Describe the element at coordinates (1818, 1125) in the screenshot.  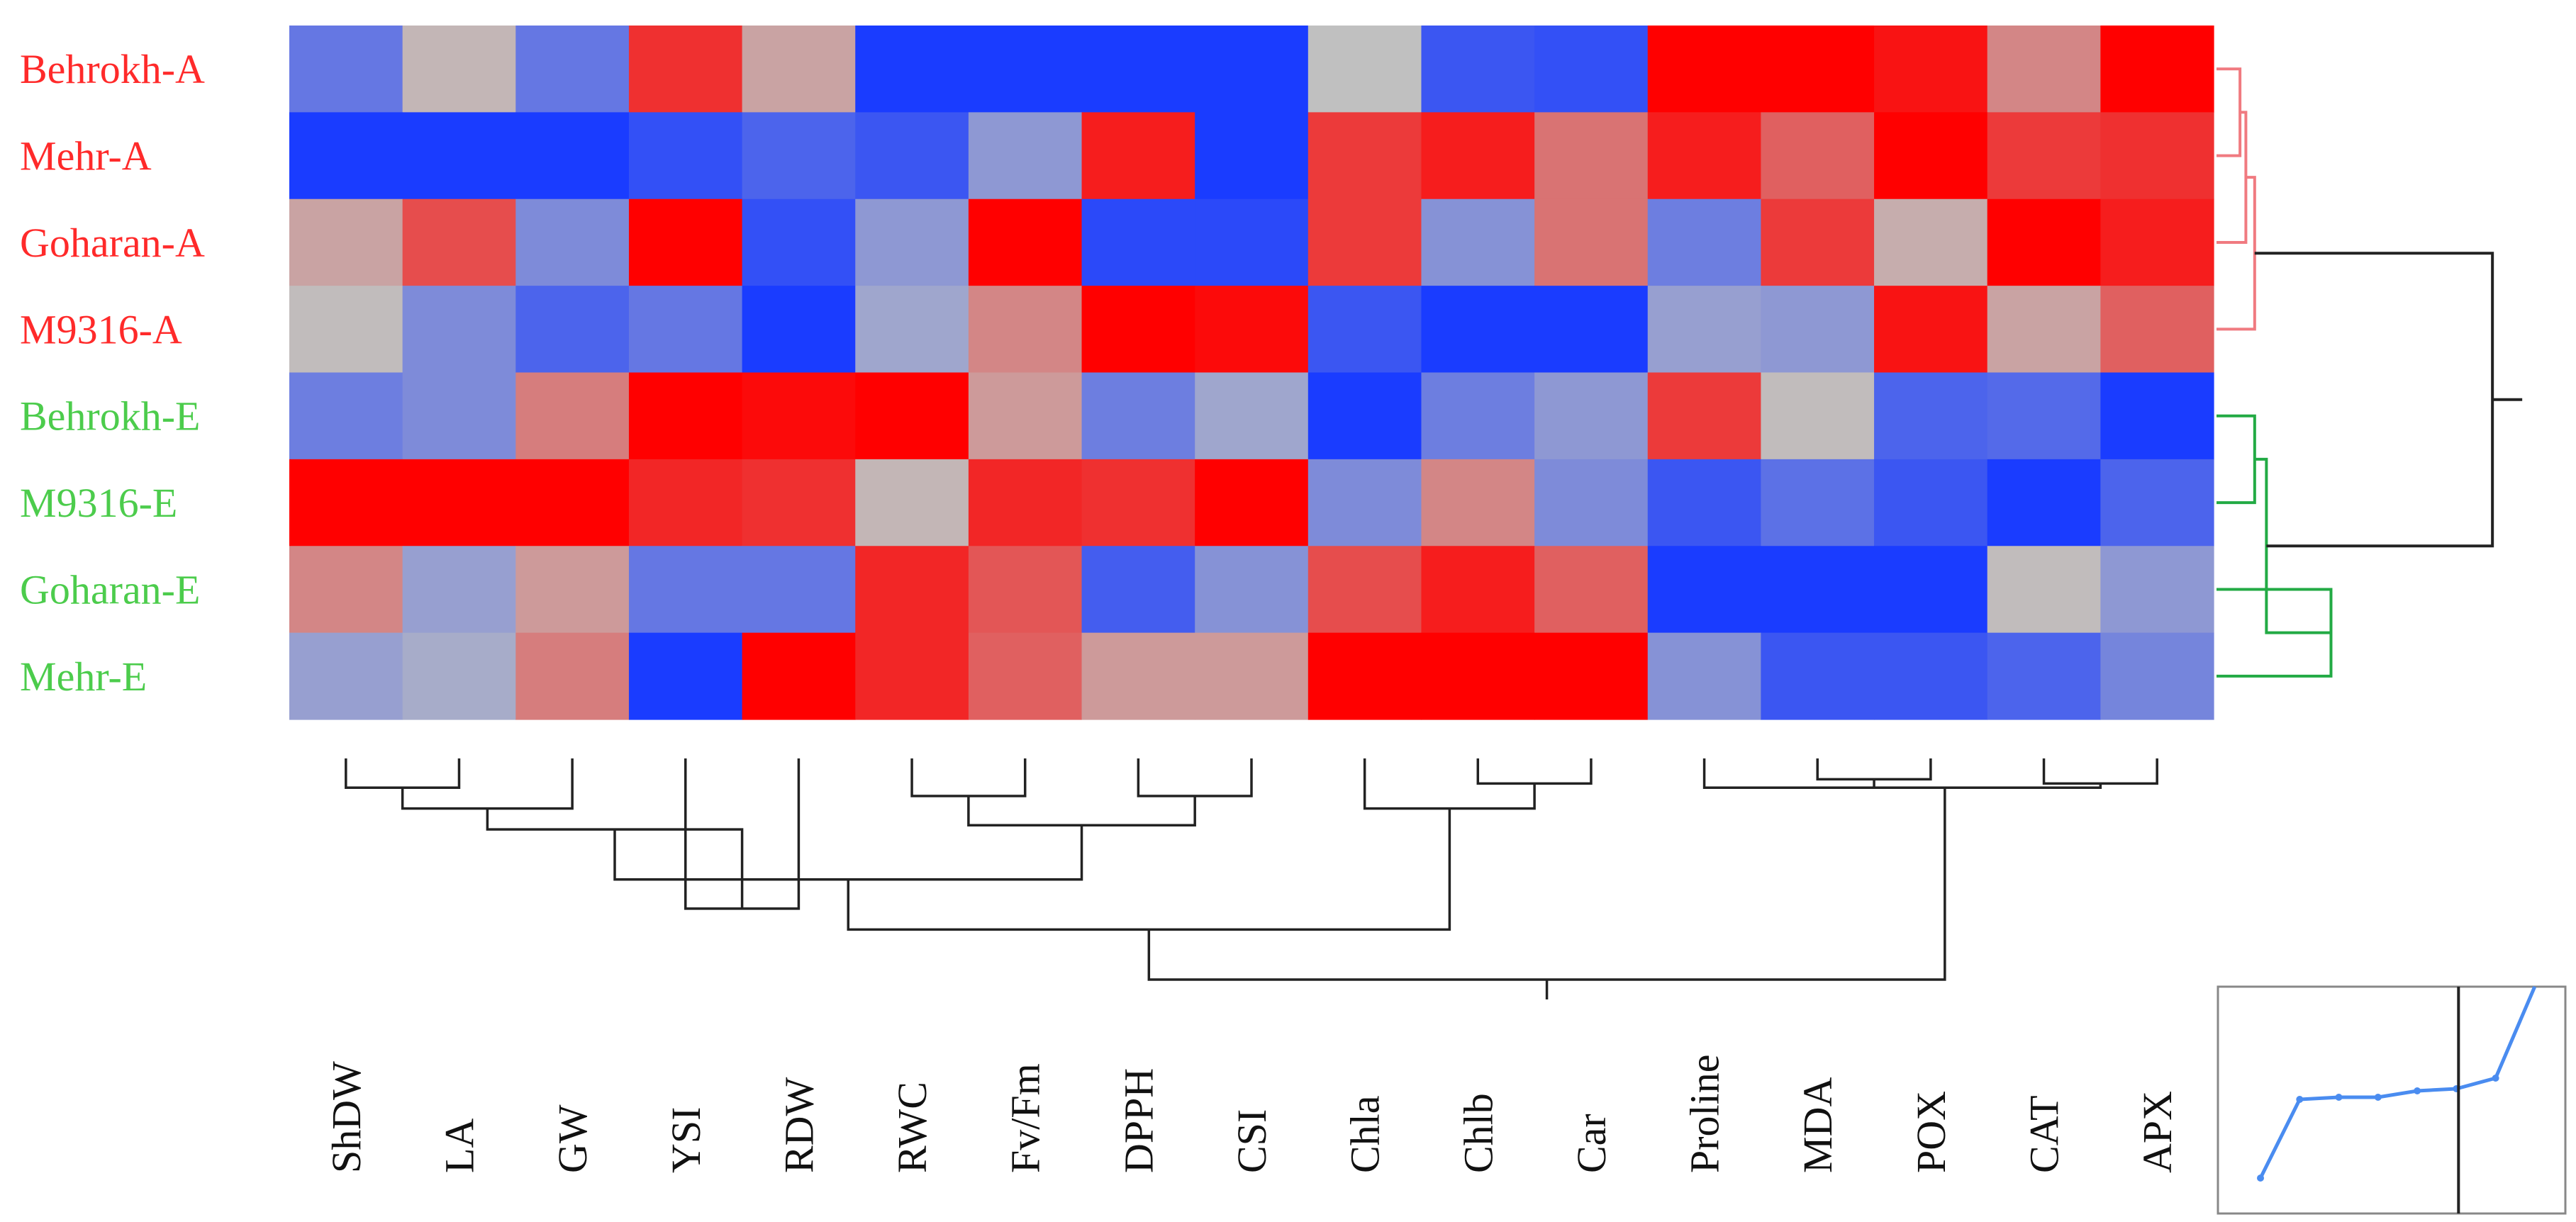
I see `column-label: MDA` at that location.